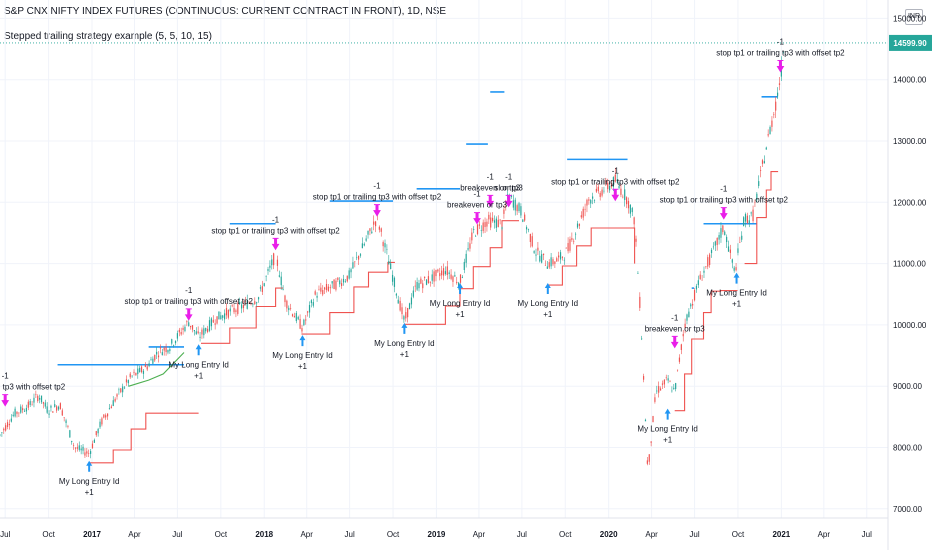  What do you see at coordinates (303, 366) in the screenshot?
I see `long-entry-qty: +1` at bounding box center [303, 366].